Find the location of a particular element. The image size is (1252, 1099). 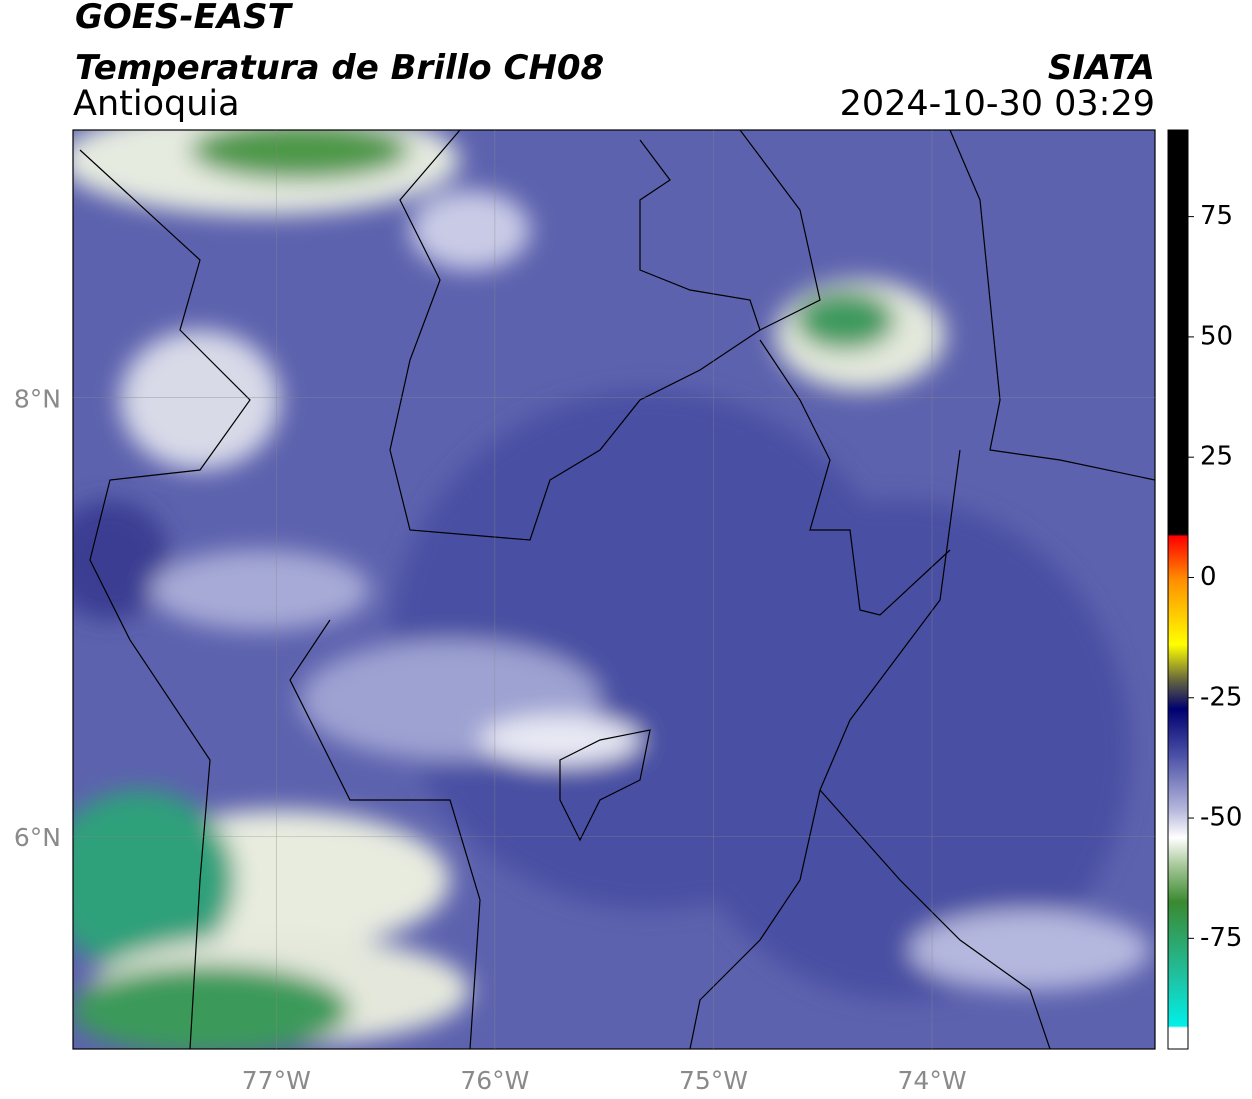

region: Antioquia is located at coordinates (156, 104).